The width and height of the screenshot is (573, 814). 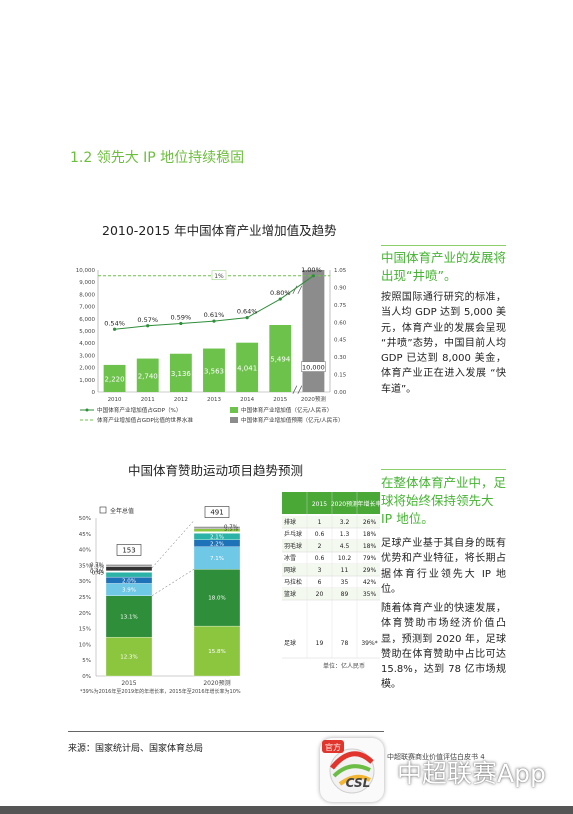 What do you see at coordinates (129, 581) in the screenshot?
I see `segment-label: 2.0%` at bounding box center [129, 581].